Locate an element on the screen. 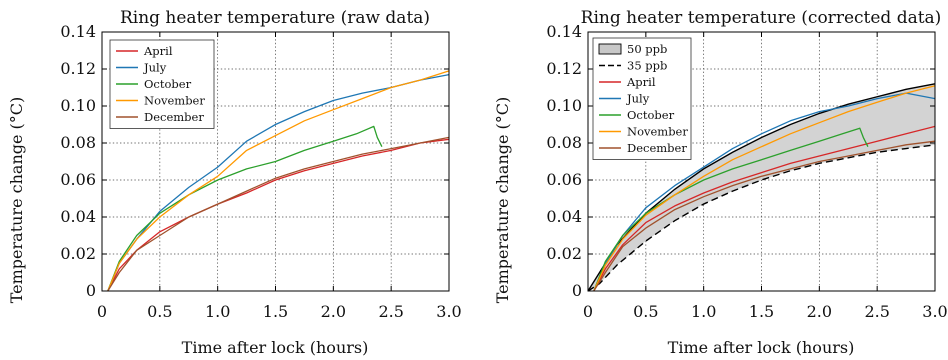 This screenshot has height=360, width=948. legend: April July October November December is located at coordinates (162, 84).